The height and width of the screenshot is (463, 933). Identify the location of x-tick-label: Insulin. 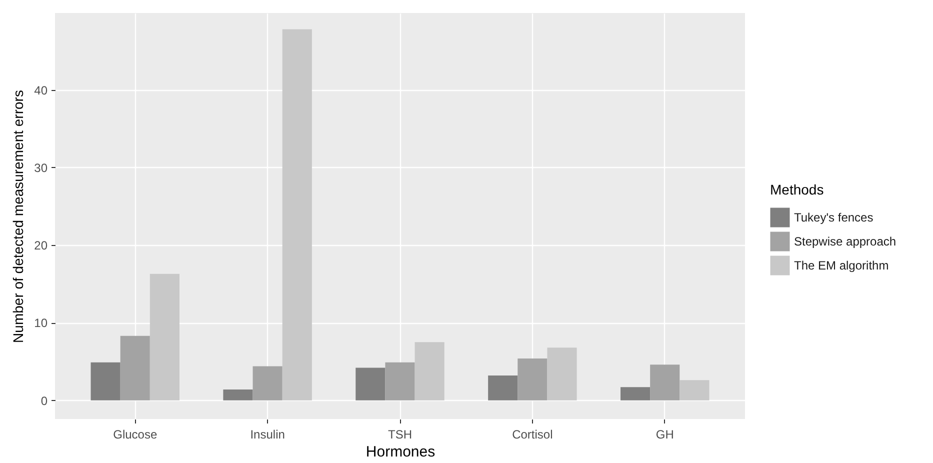
(267, 435).